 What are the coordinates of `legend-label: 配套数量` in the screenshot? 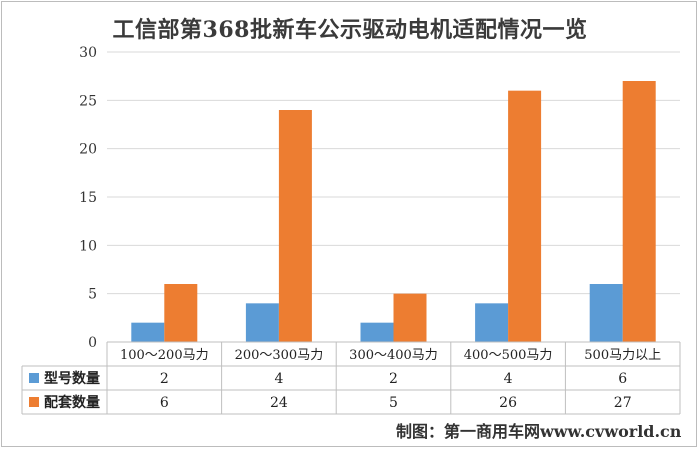 It's located at (72, 402).